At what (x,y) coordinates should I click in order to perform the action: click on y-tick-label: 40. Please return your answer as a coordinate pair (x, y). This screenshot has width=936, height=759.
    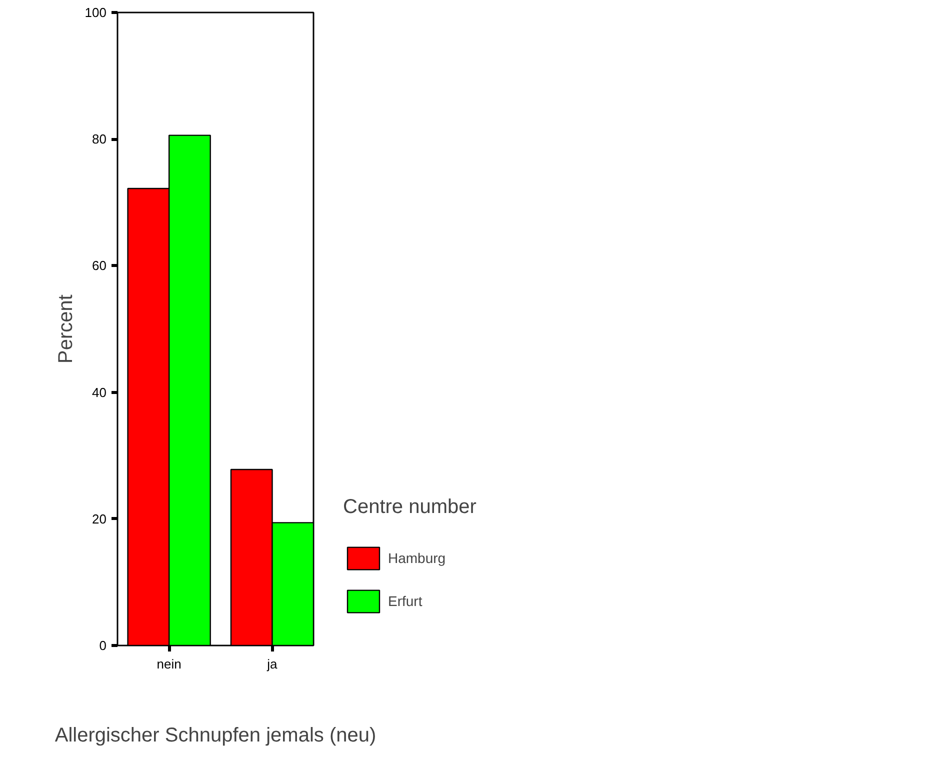
    Looking at the image, I should click on (99, 392).